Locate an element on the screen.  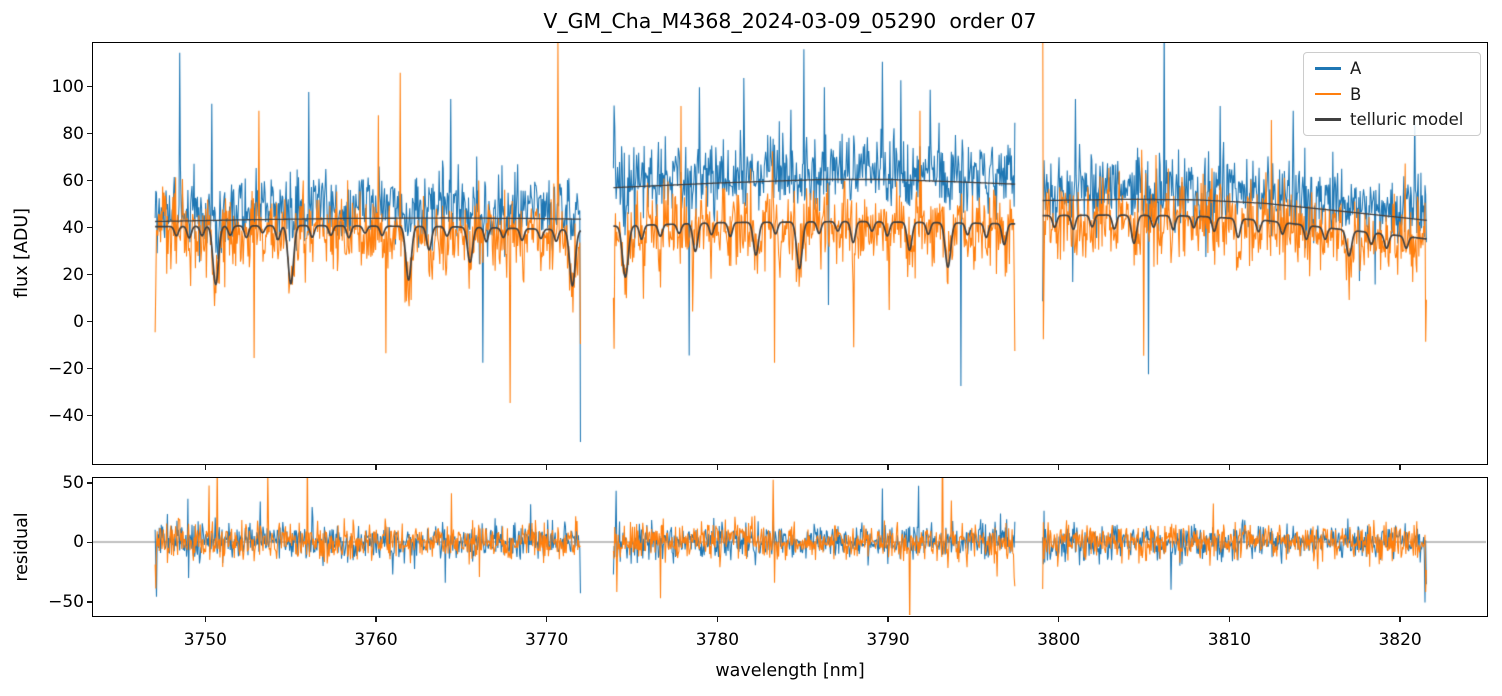
x-tick-label: 3800 is located at coordinates (1059, 640).